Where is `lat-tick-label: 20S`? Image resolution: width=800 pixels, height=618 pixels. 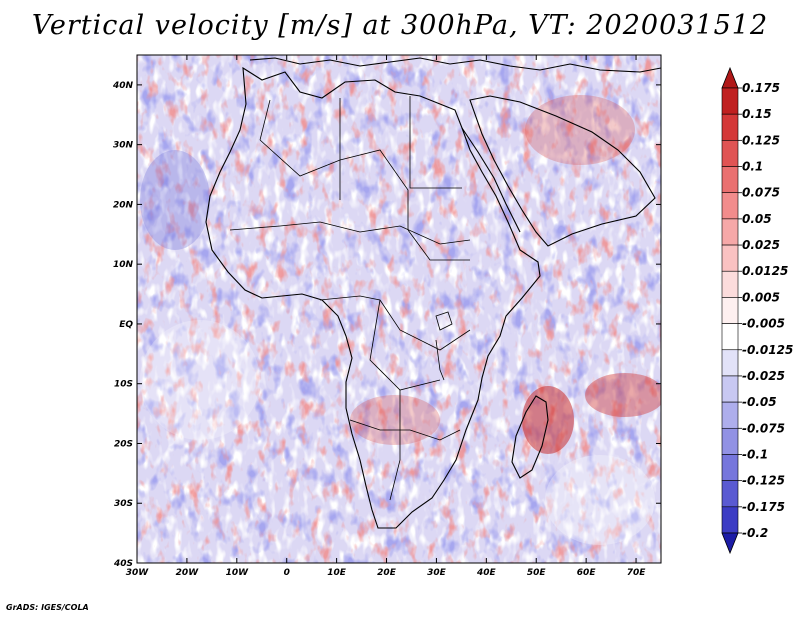
lat-tick-label: 20S is located at coordinates (123, 444).